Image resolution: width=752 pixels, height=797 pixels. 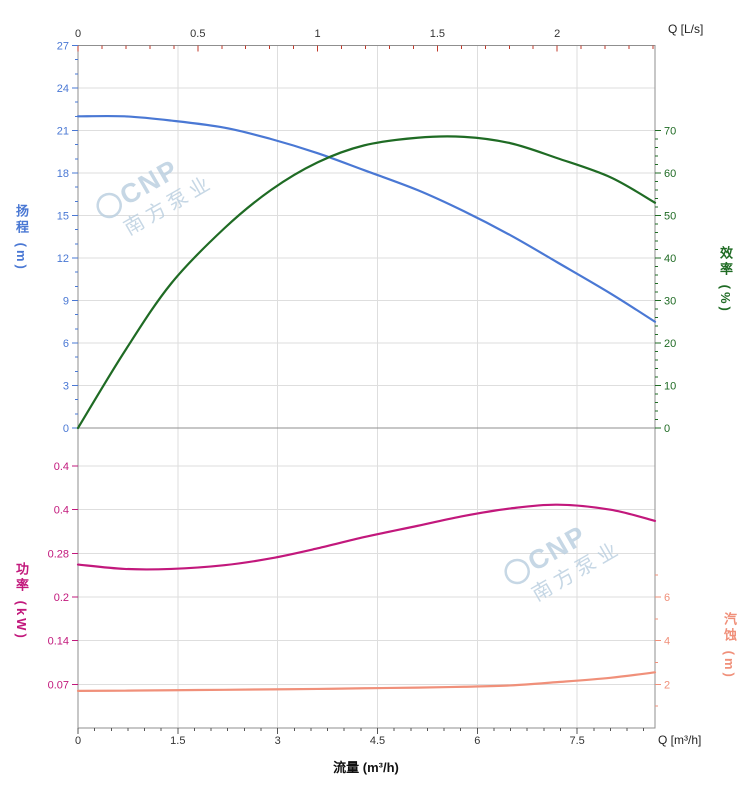 What do you see at coordinates (58, 685) in the screenshot?
I see `svg-text: 0.07` at bounding box center [58, 685].